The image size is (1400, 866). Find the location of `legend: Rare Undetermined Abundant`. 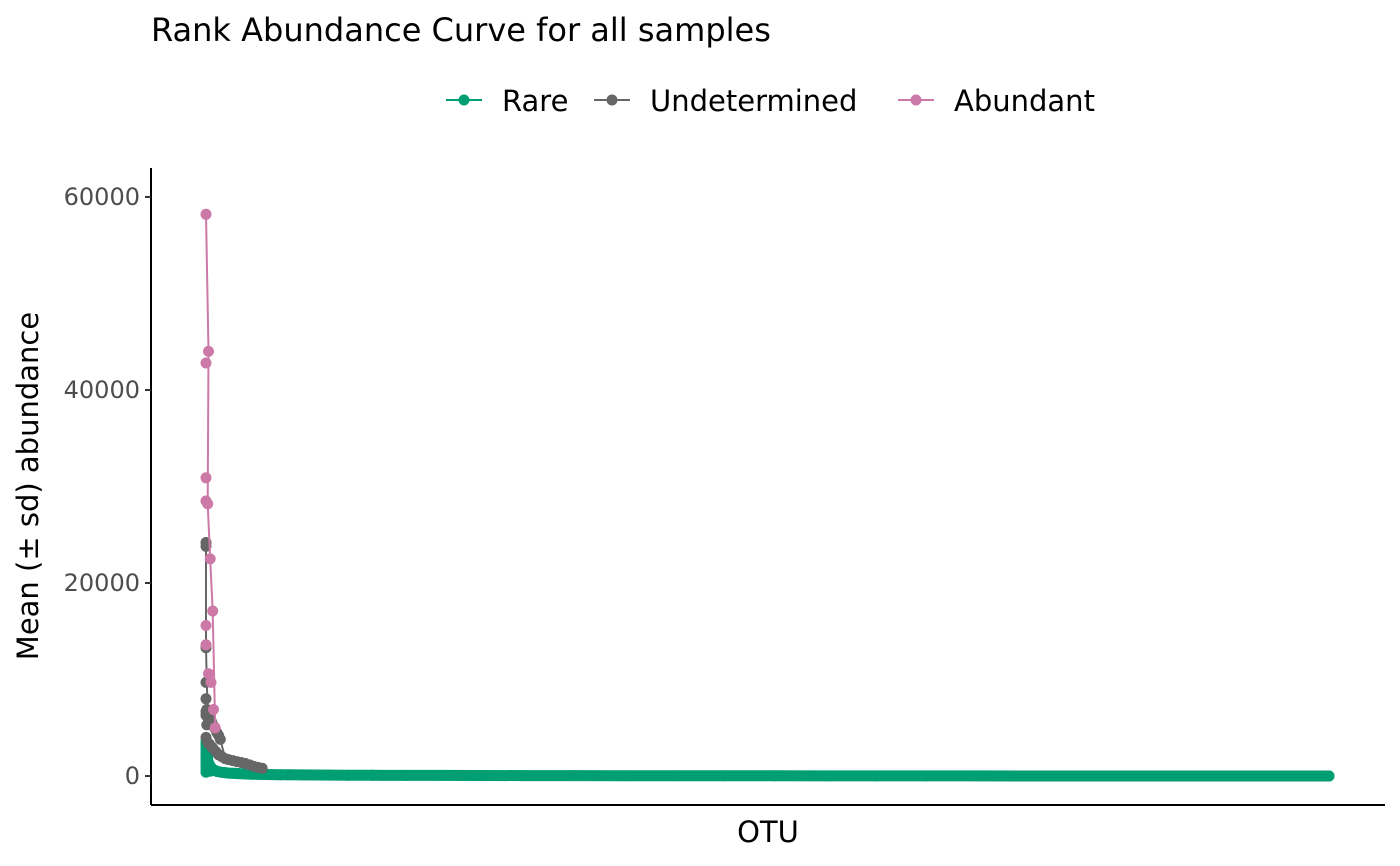

legend: Rare Undetermined Abundant is located at coordinates (770, 101).